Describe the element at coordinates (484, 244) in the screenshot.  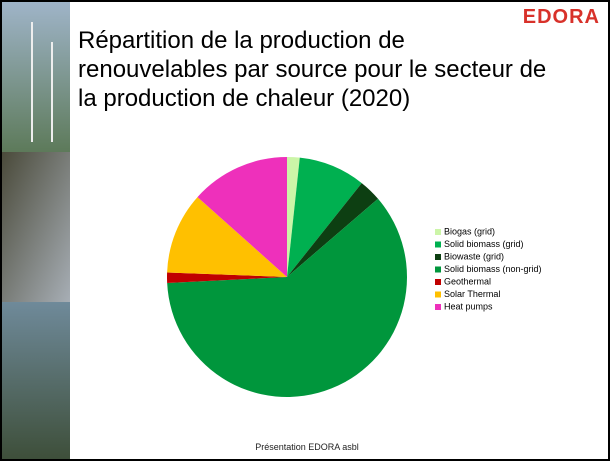
I see `legend-label: Solid biomass (grid)` at that location.